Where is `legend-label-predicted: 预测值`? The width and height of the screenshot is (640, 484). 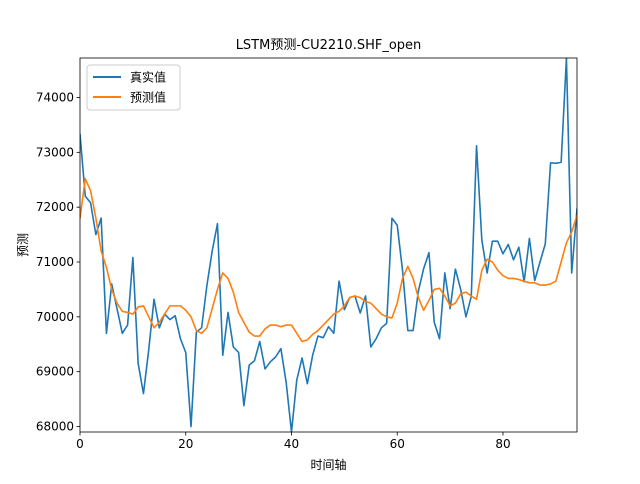
legend-label-predicted: 预测值 is located at coordinates (148, 97).